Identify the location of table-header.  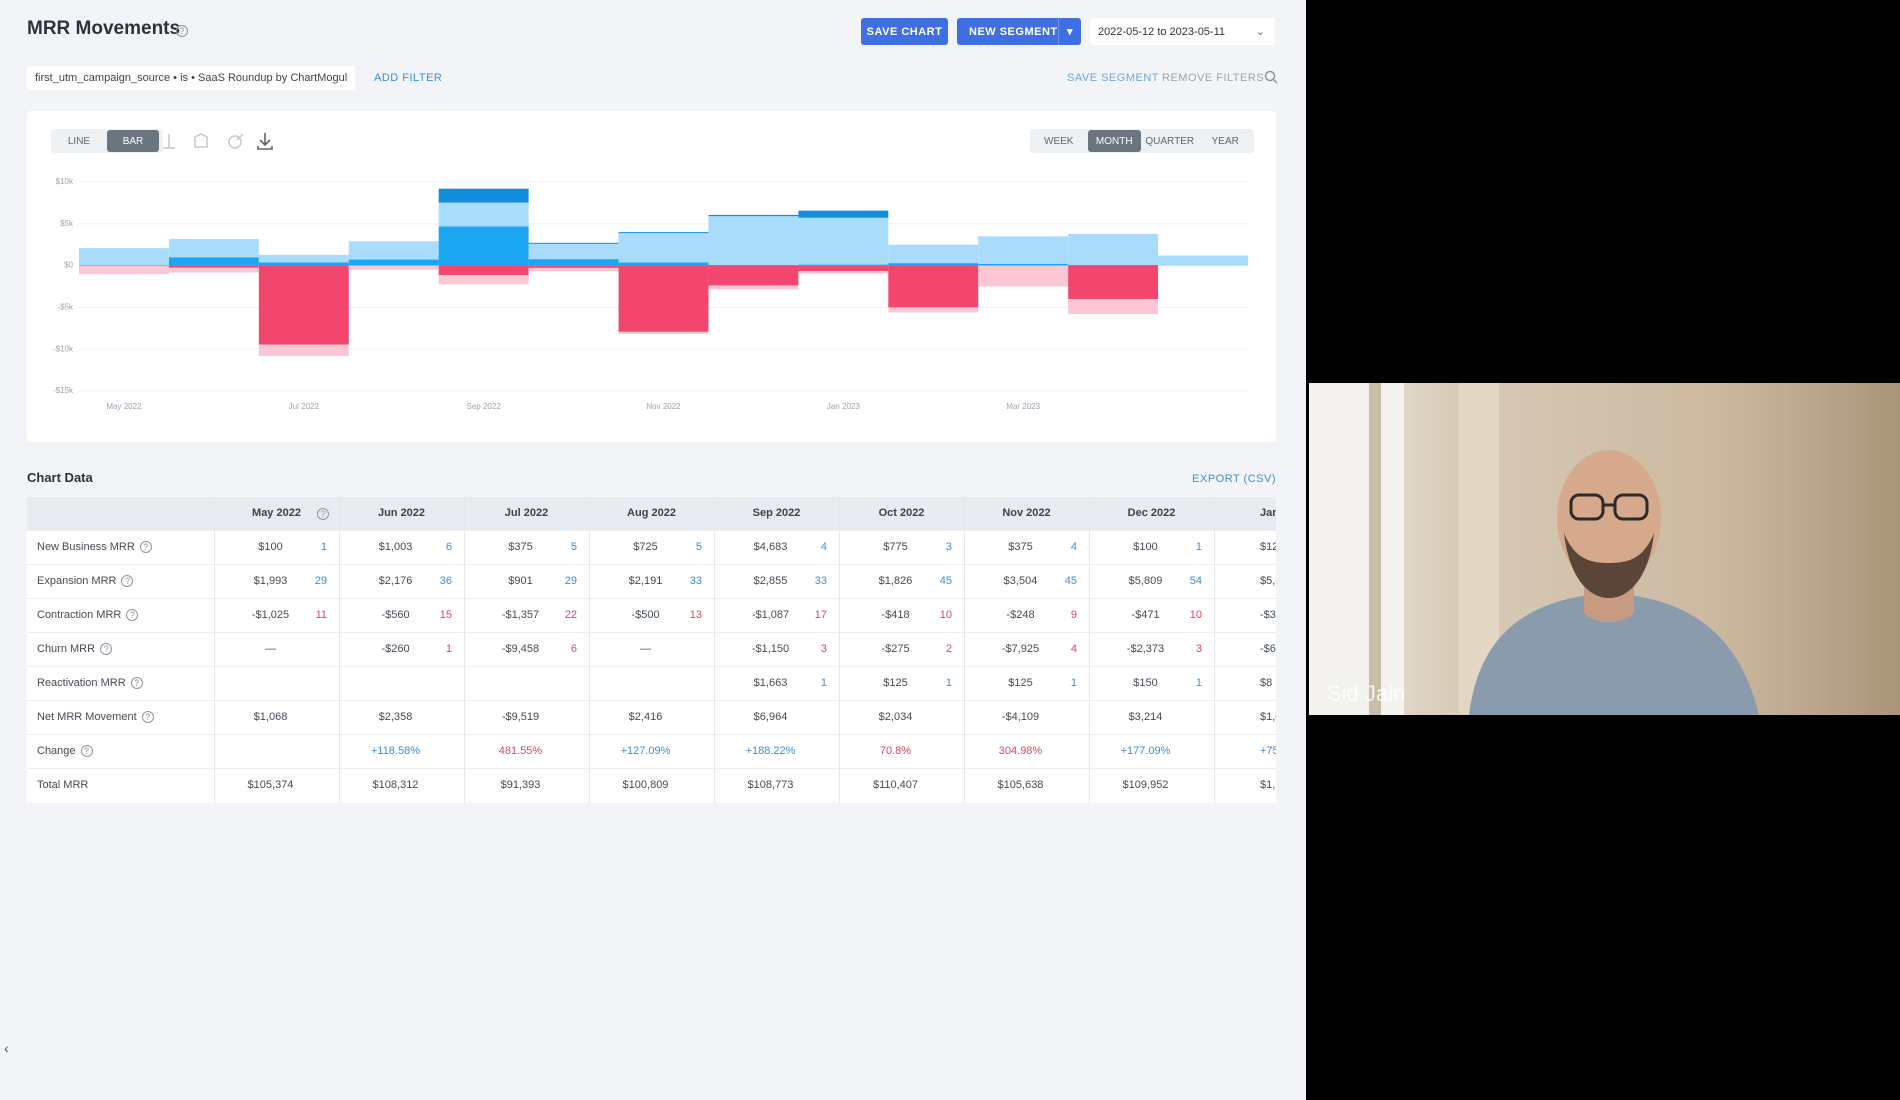
(651, 513).